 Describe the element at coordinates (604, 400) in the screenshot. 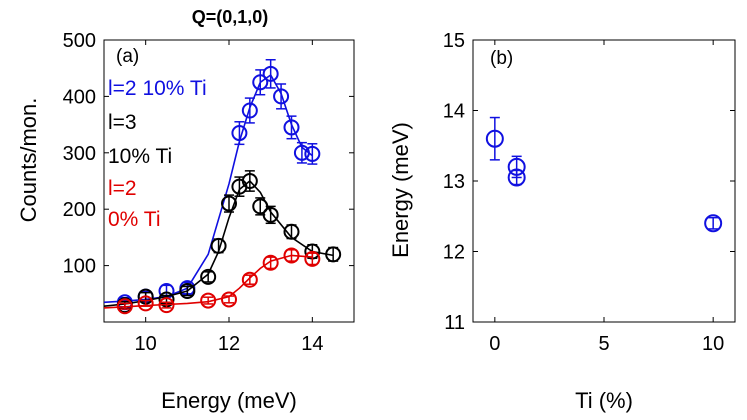

I see `x-axis-label-b: Ti (%)` at that location.